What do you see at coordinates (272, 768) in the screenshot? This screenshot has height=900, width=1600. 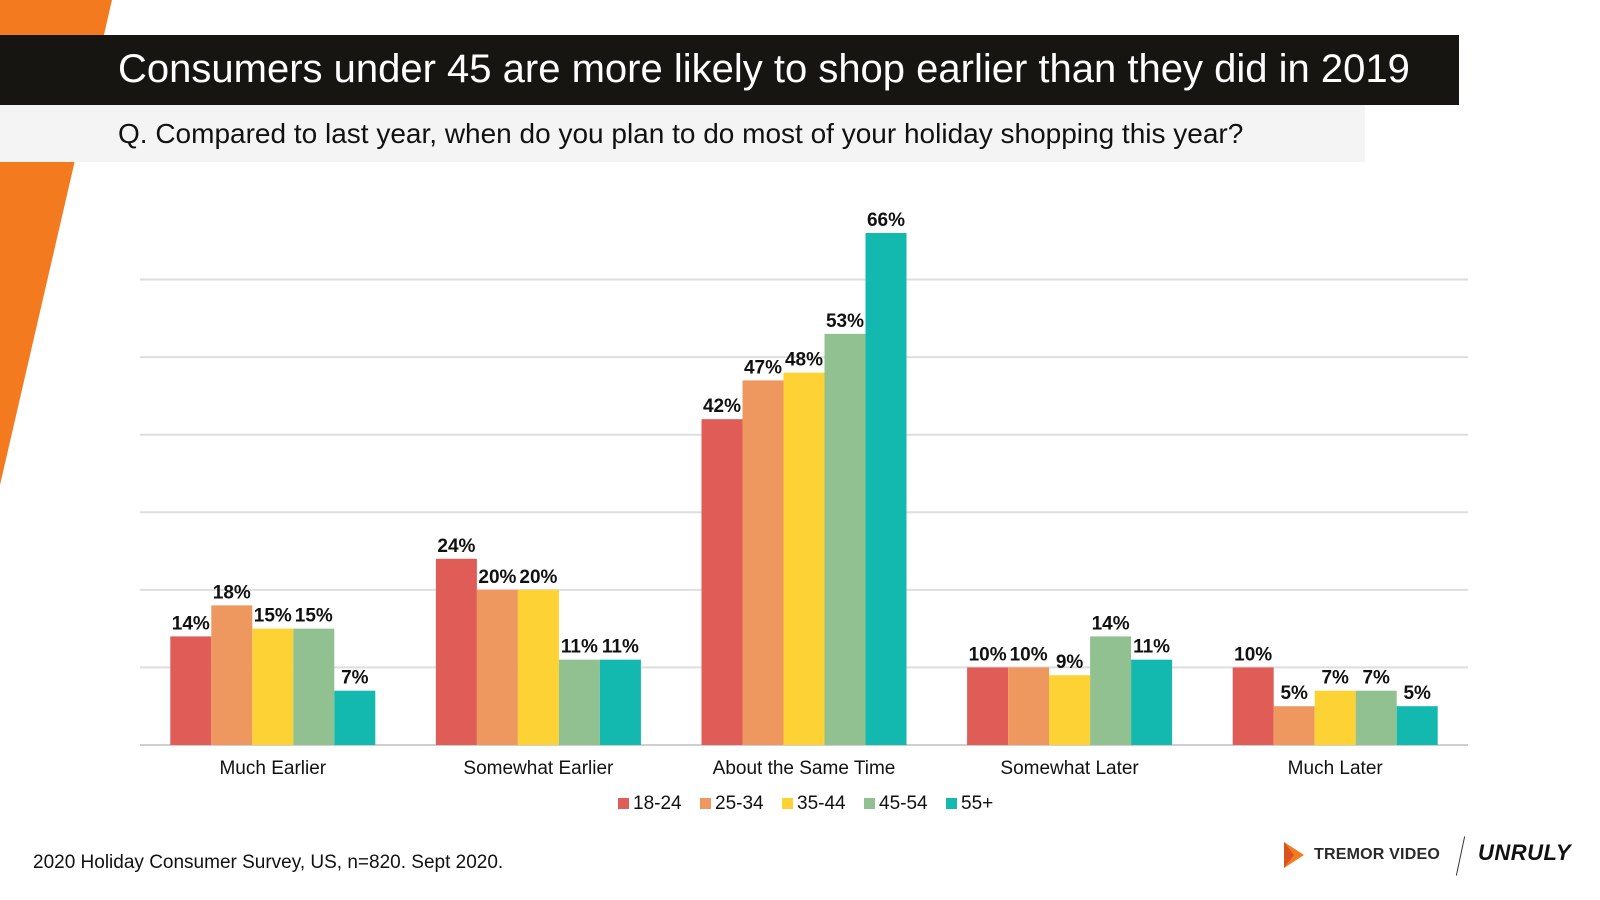 I see `x-tick-label: Much Earlier` at bounding box center [272, 768].